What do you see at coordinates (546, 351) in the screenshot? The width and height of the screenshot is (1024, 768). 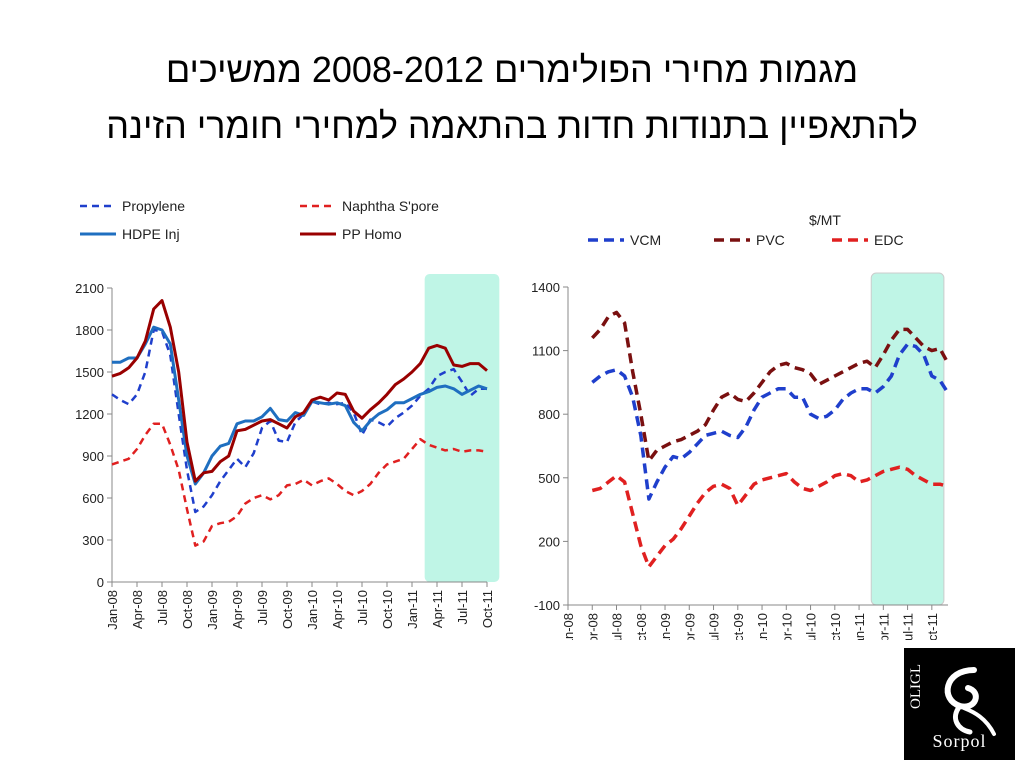 I see `y-tick-label: 1100` at bounding box center [546, 351].